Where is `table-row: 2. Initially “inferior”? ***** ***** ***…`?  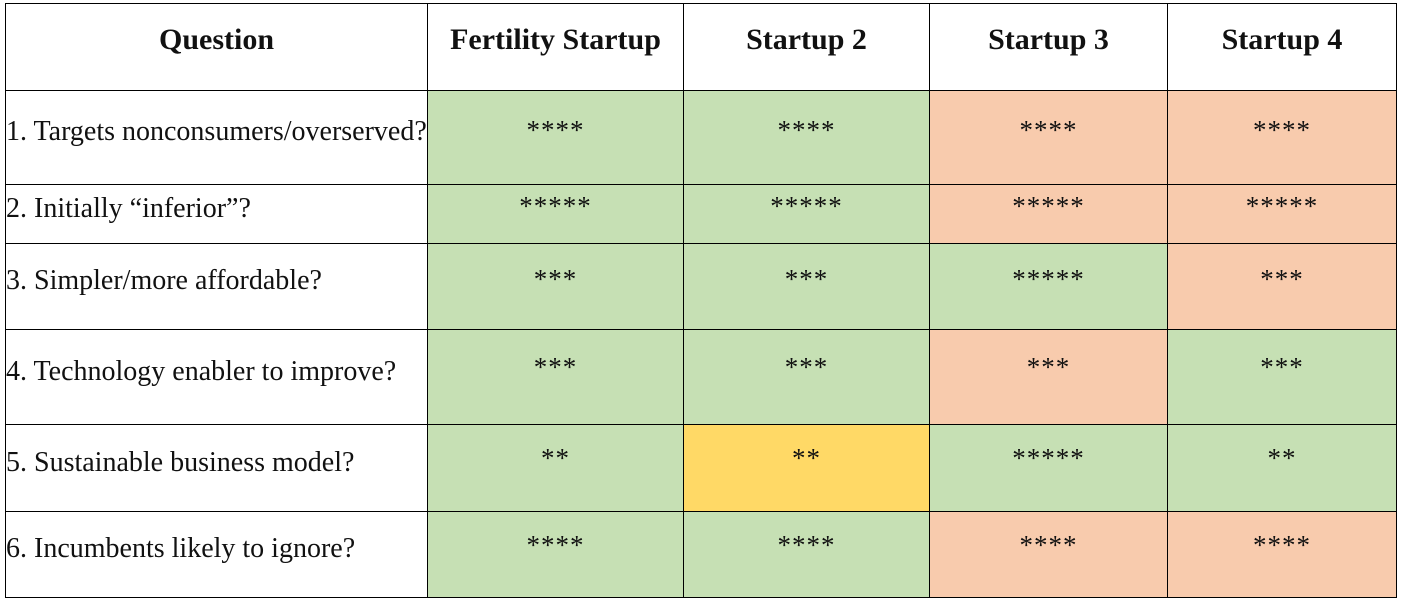
table-row: 2. Initially “inferior”? ***** ***** ***… is located at coordinates (701, 214).